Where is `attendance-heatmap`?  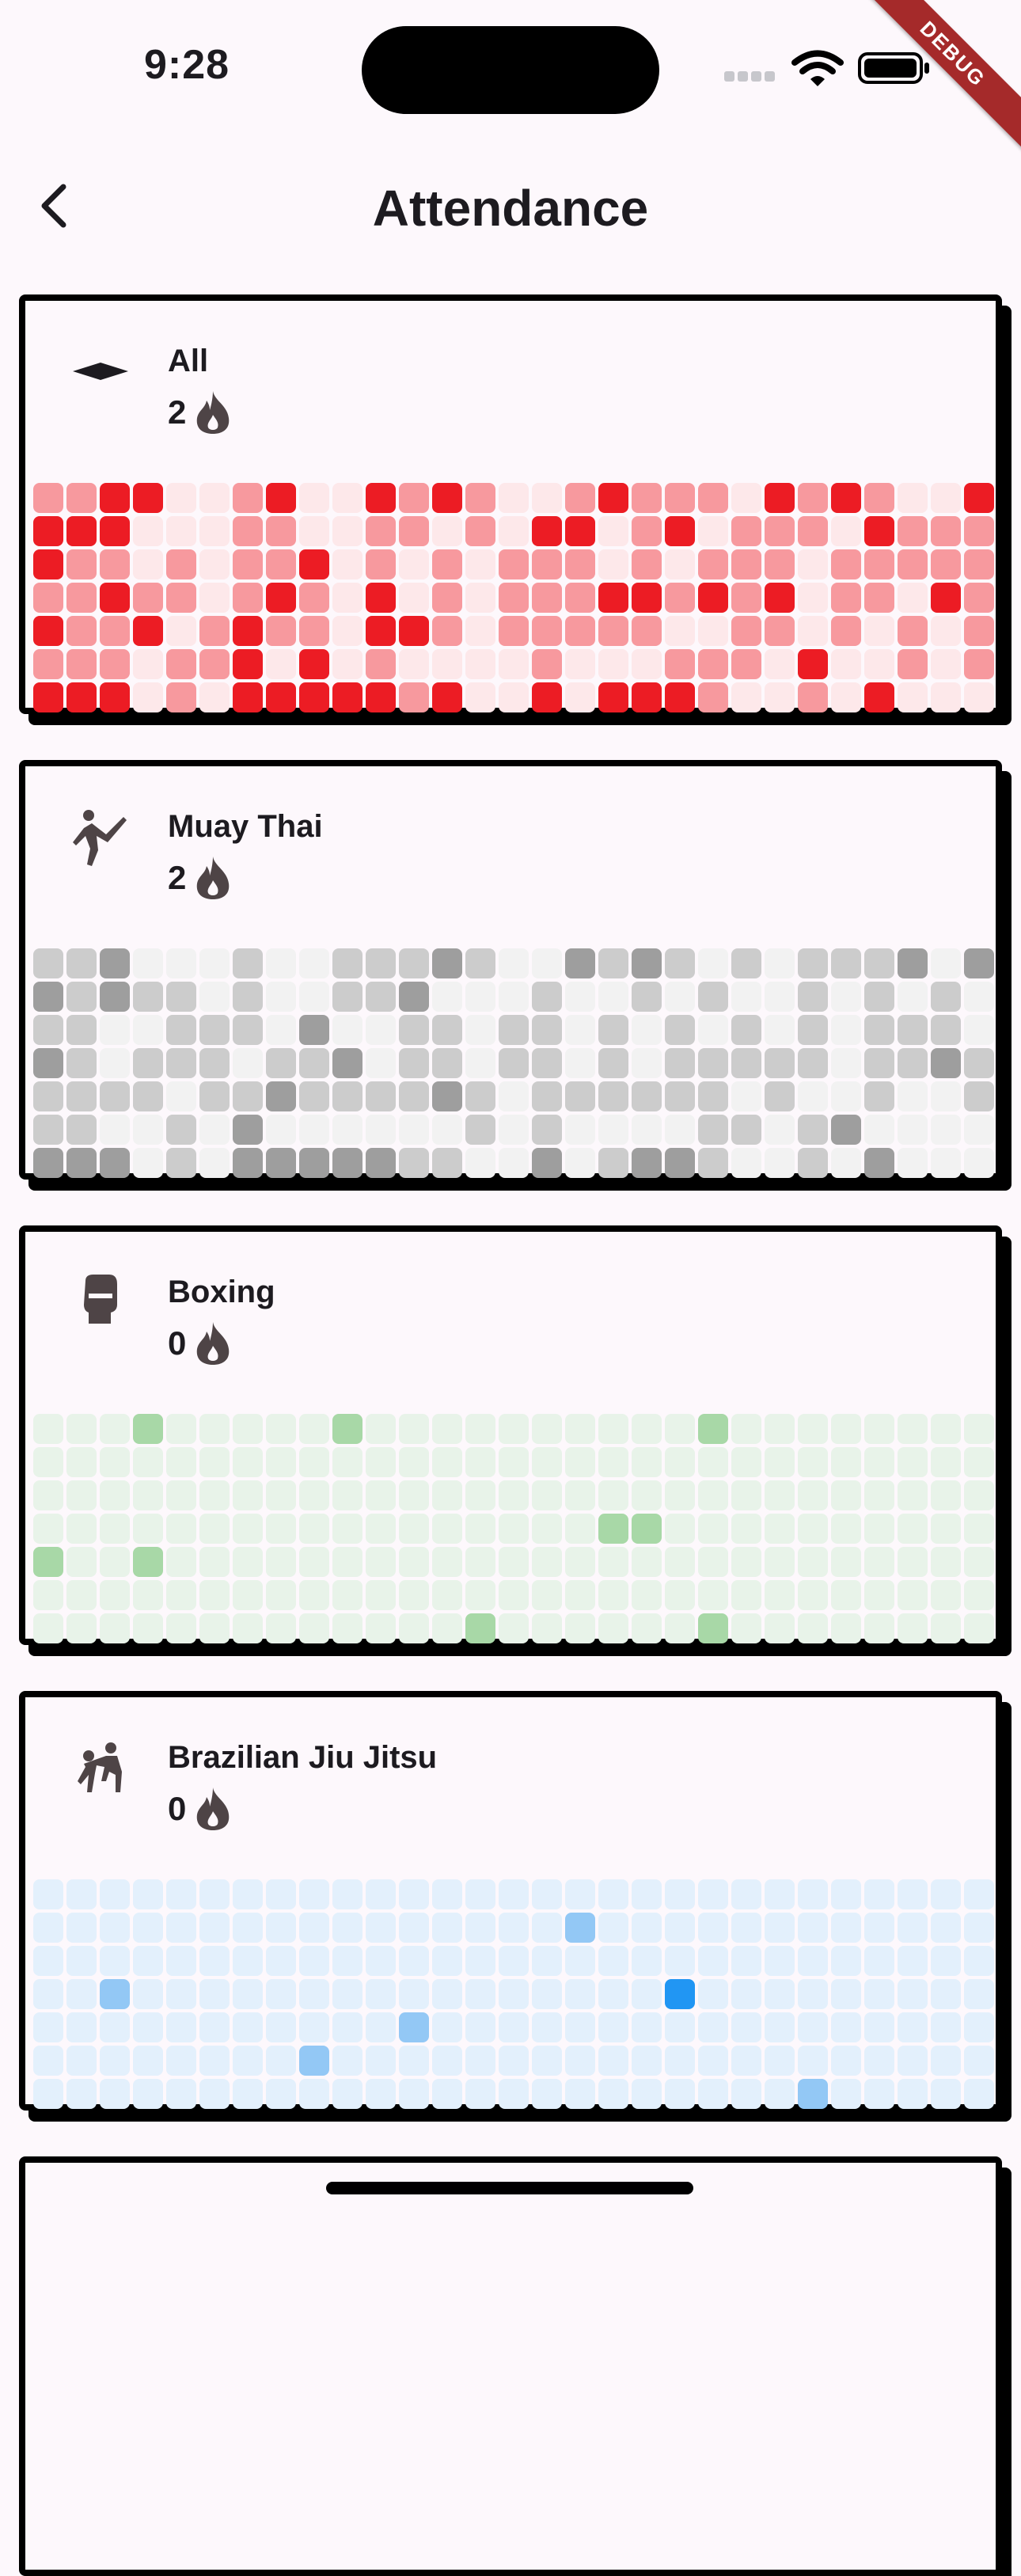
attendance-heatmap is located at coordinates (513, 1528).